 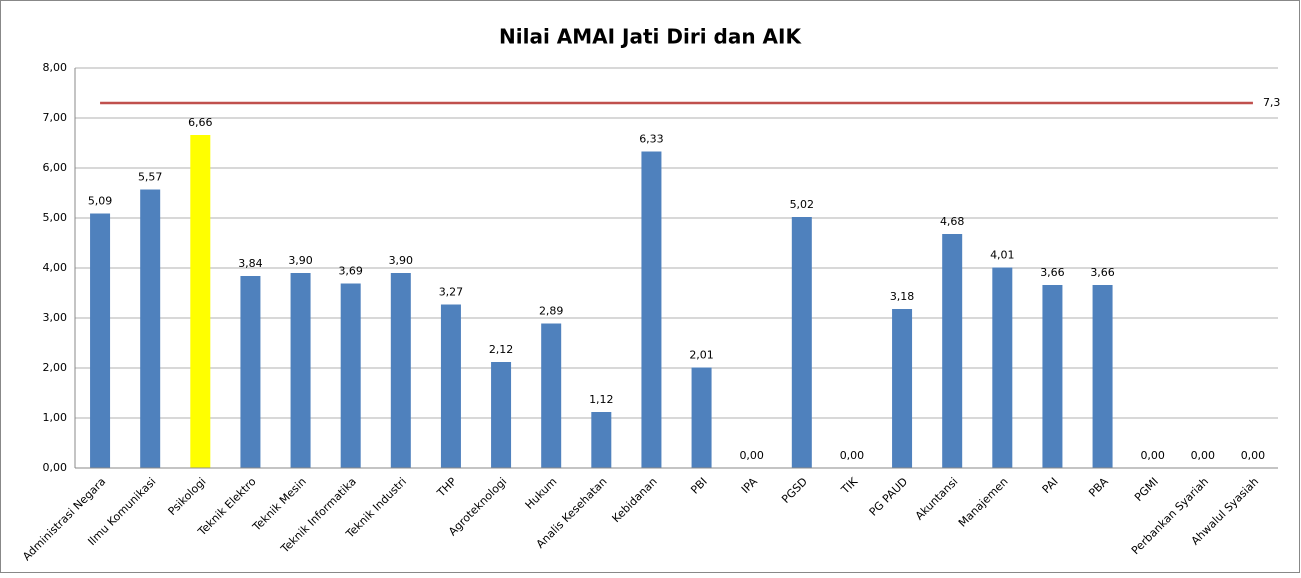 I want to click on reference-label: 7,3, so click(x=1272, y=102).